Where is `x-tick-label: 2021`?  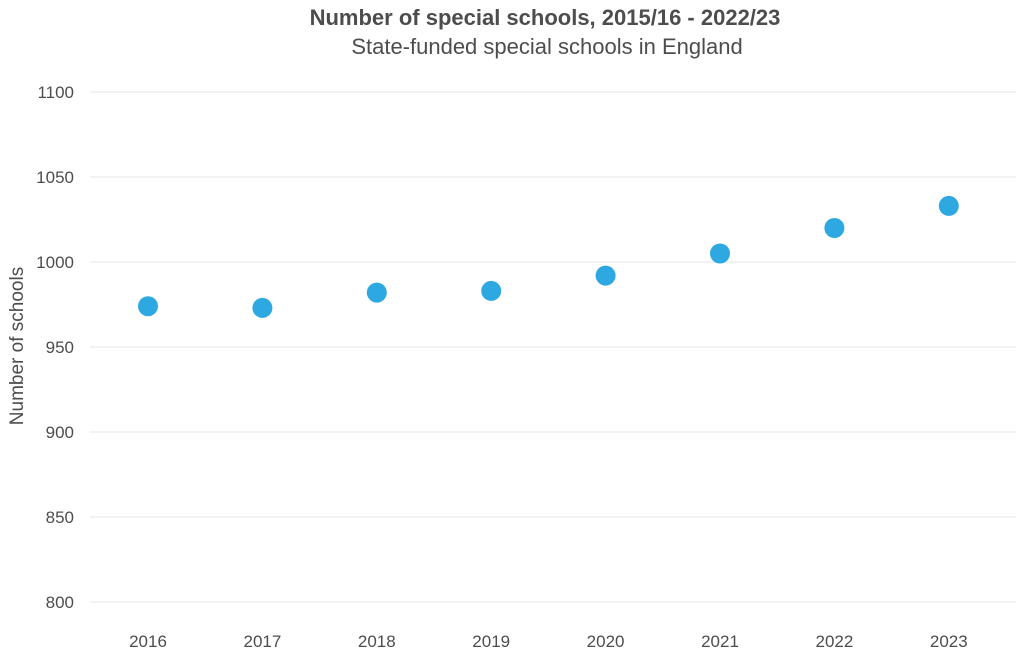
x-tick-label: 2021 is located at coordinates (720, 641).